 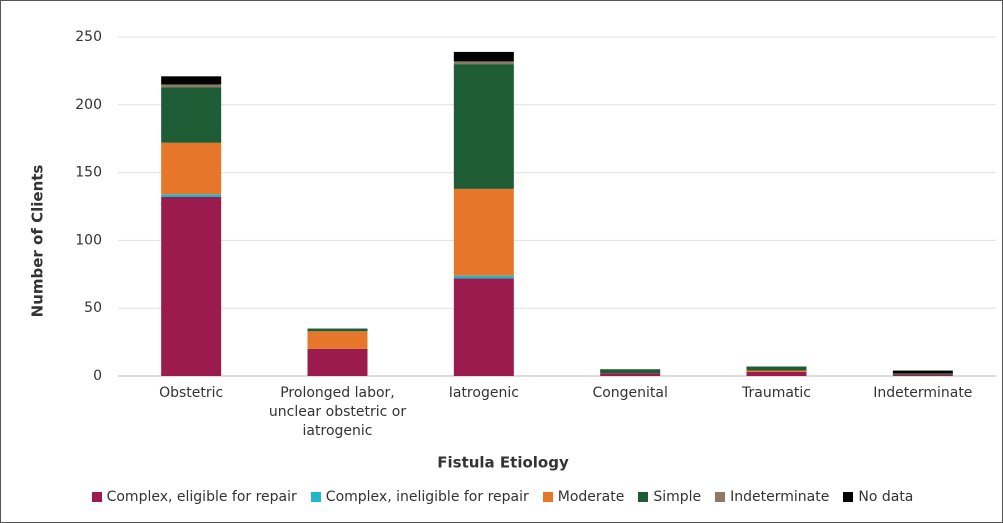 What do you see at coordinates (88, 173) in the screenshot?
I see `y-tick-label: 150` at bounding box center [88, 173].